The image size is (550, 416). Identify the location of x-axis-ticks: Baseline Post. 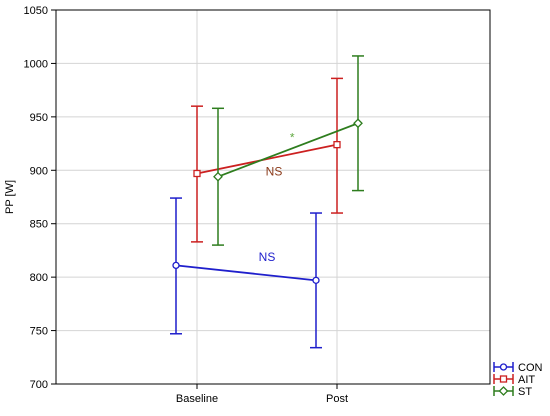
(262, 394).